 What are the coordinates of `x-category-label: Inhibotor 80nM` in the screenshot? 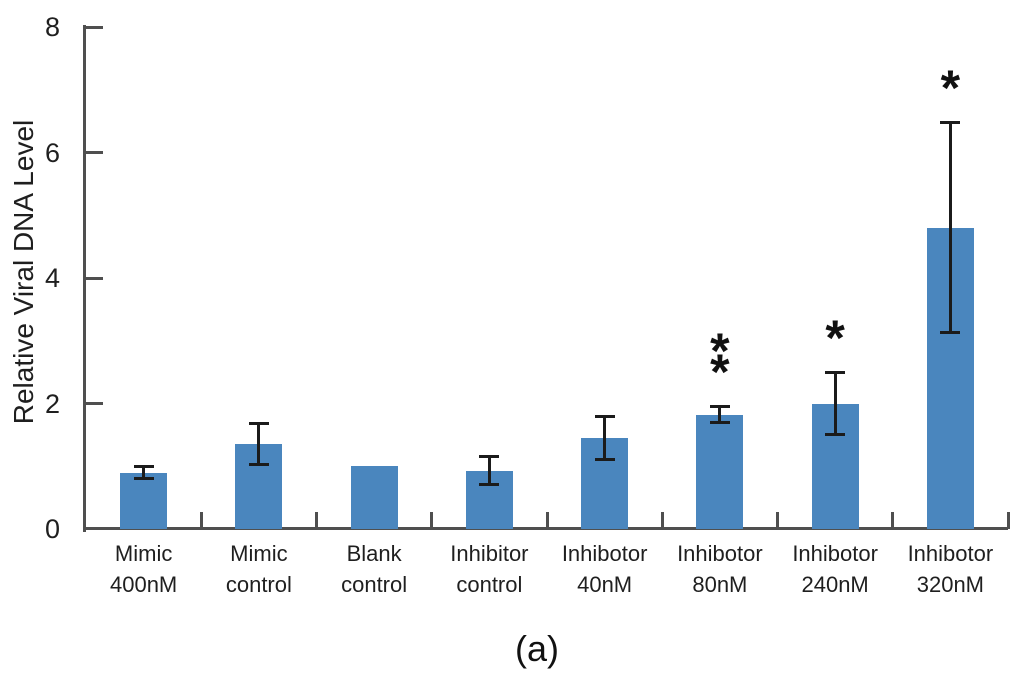 It's located at (720, 569).